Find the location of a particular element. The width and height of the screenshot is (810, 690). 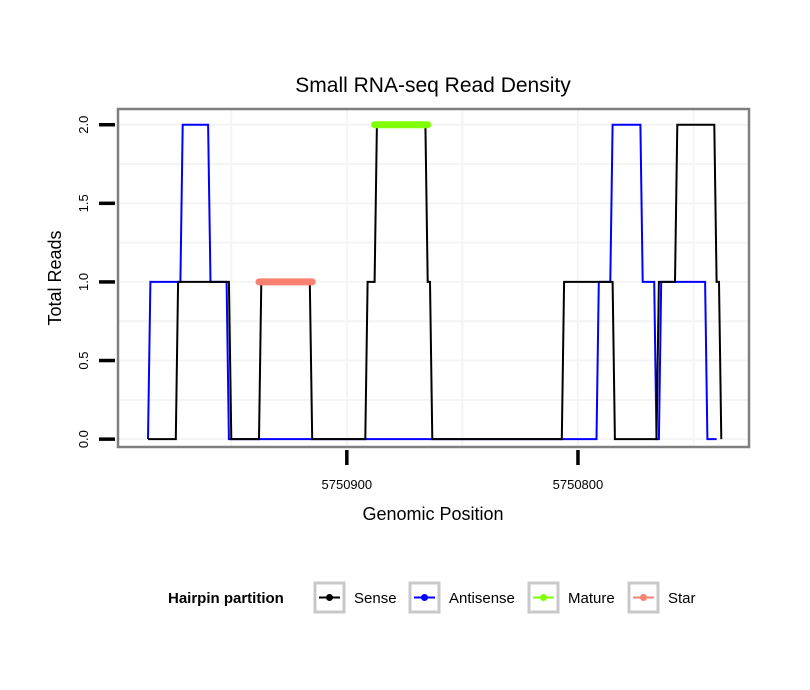

x-tick-label: 5750900 is located at coordinates (347, 484).